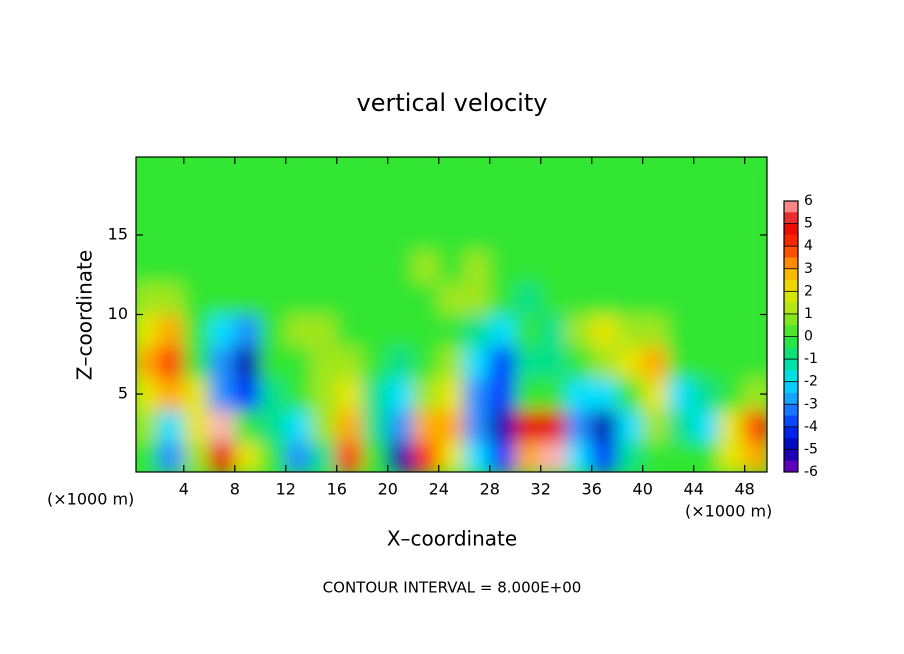  What do you see at coordinates (808, 291) in the screenshot?
I see `colorbar-label: 2` at bounding box center [808, 291].